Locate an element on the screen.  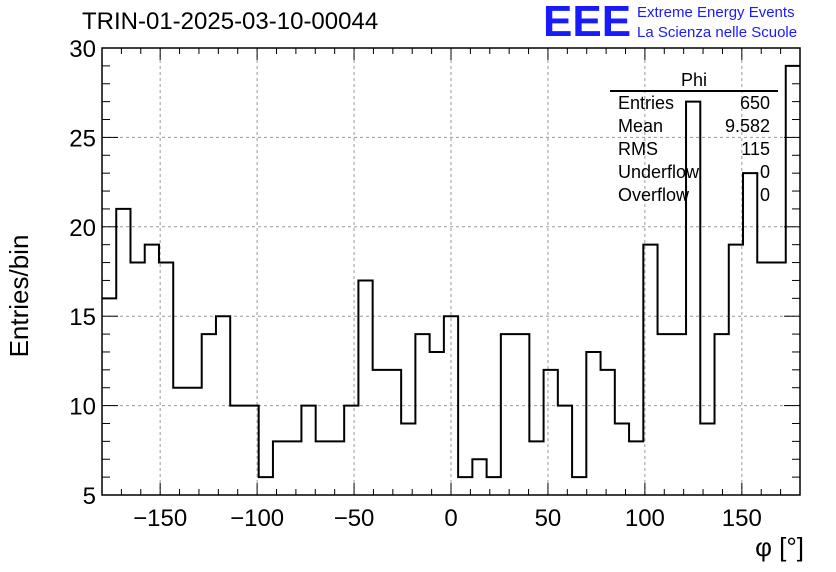
stats-key: Overflow is located at coordinates (654, 195).